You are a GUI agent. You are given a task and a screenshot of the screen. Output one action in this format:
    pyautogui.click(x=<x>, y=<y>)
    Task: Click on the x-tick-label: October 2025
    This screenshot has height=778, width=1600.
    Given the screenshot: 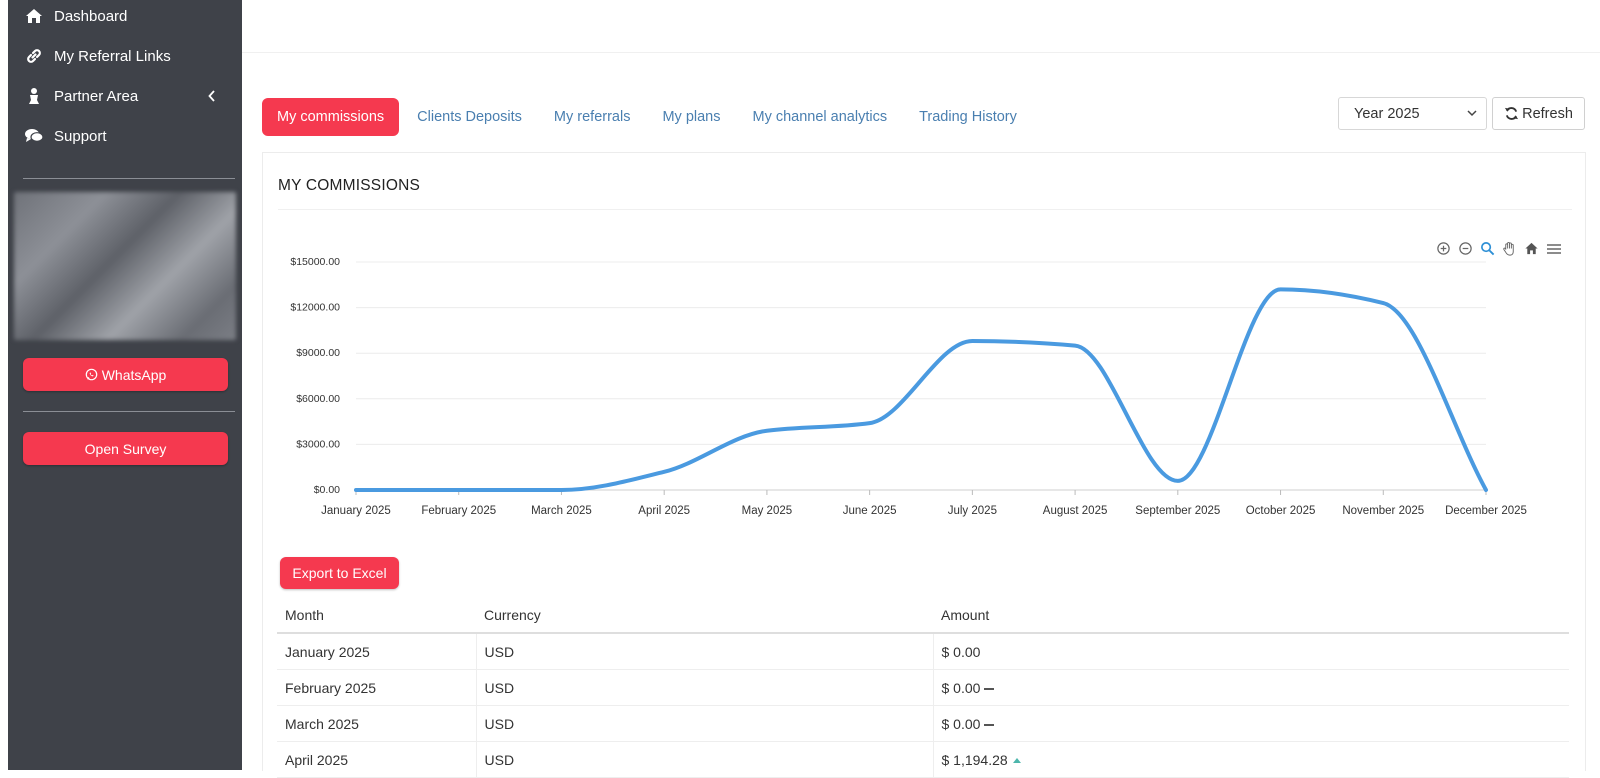 What is the action you would take?
    pyautogui.click(x=1281, y=511)
    